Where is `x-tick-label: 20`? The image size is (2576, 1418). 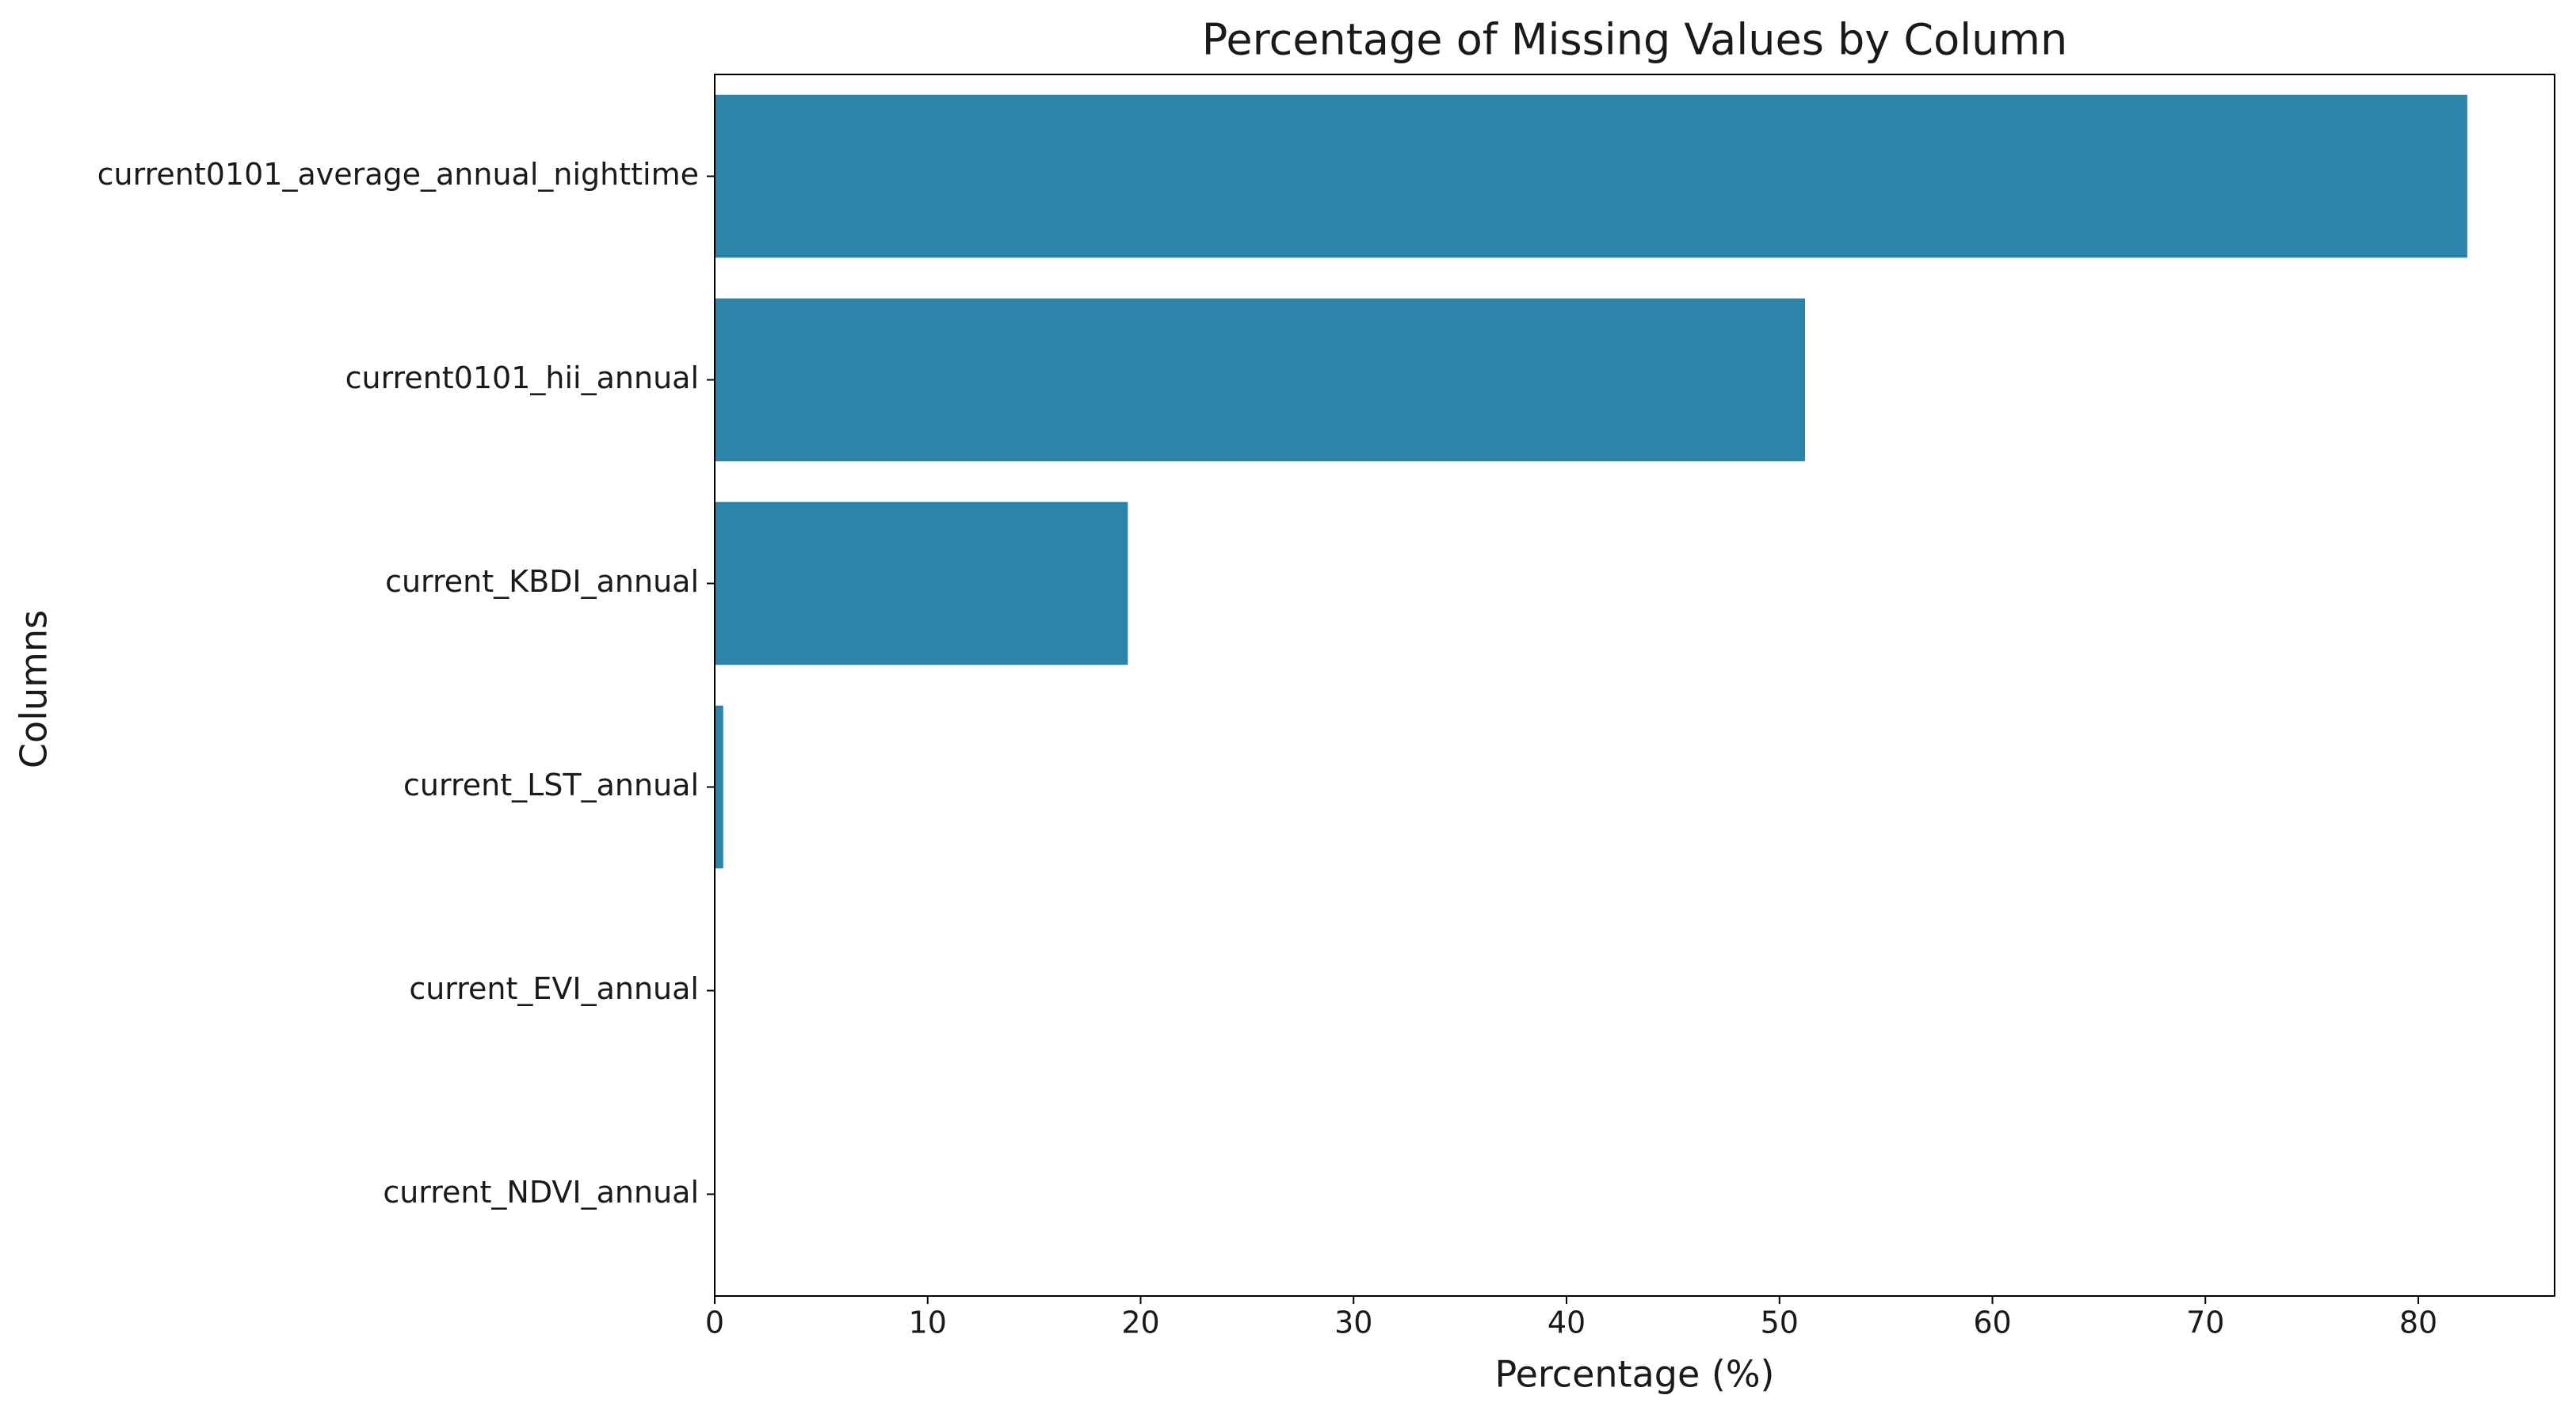
x-tick-label: 20 is located at coordinates (1140, 1323).